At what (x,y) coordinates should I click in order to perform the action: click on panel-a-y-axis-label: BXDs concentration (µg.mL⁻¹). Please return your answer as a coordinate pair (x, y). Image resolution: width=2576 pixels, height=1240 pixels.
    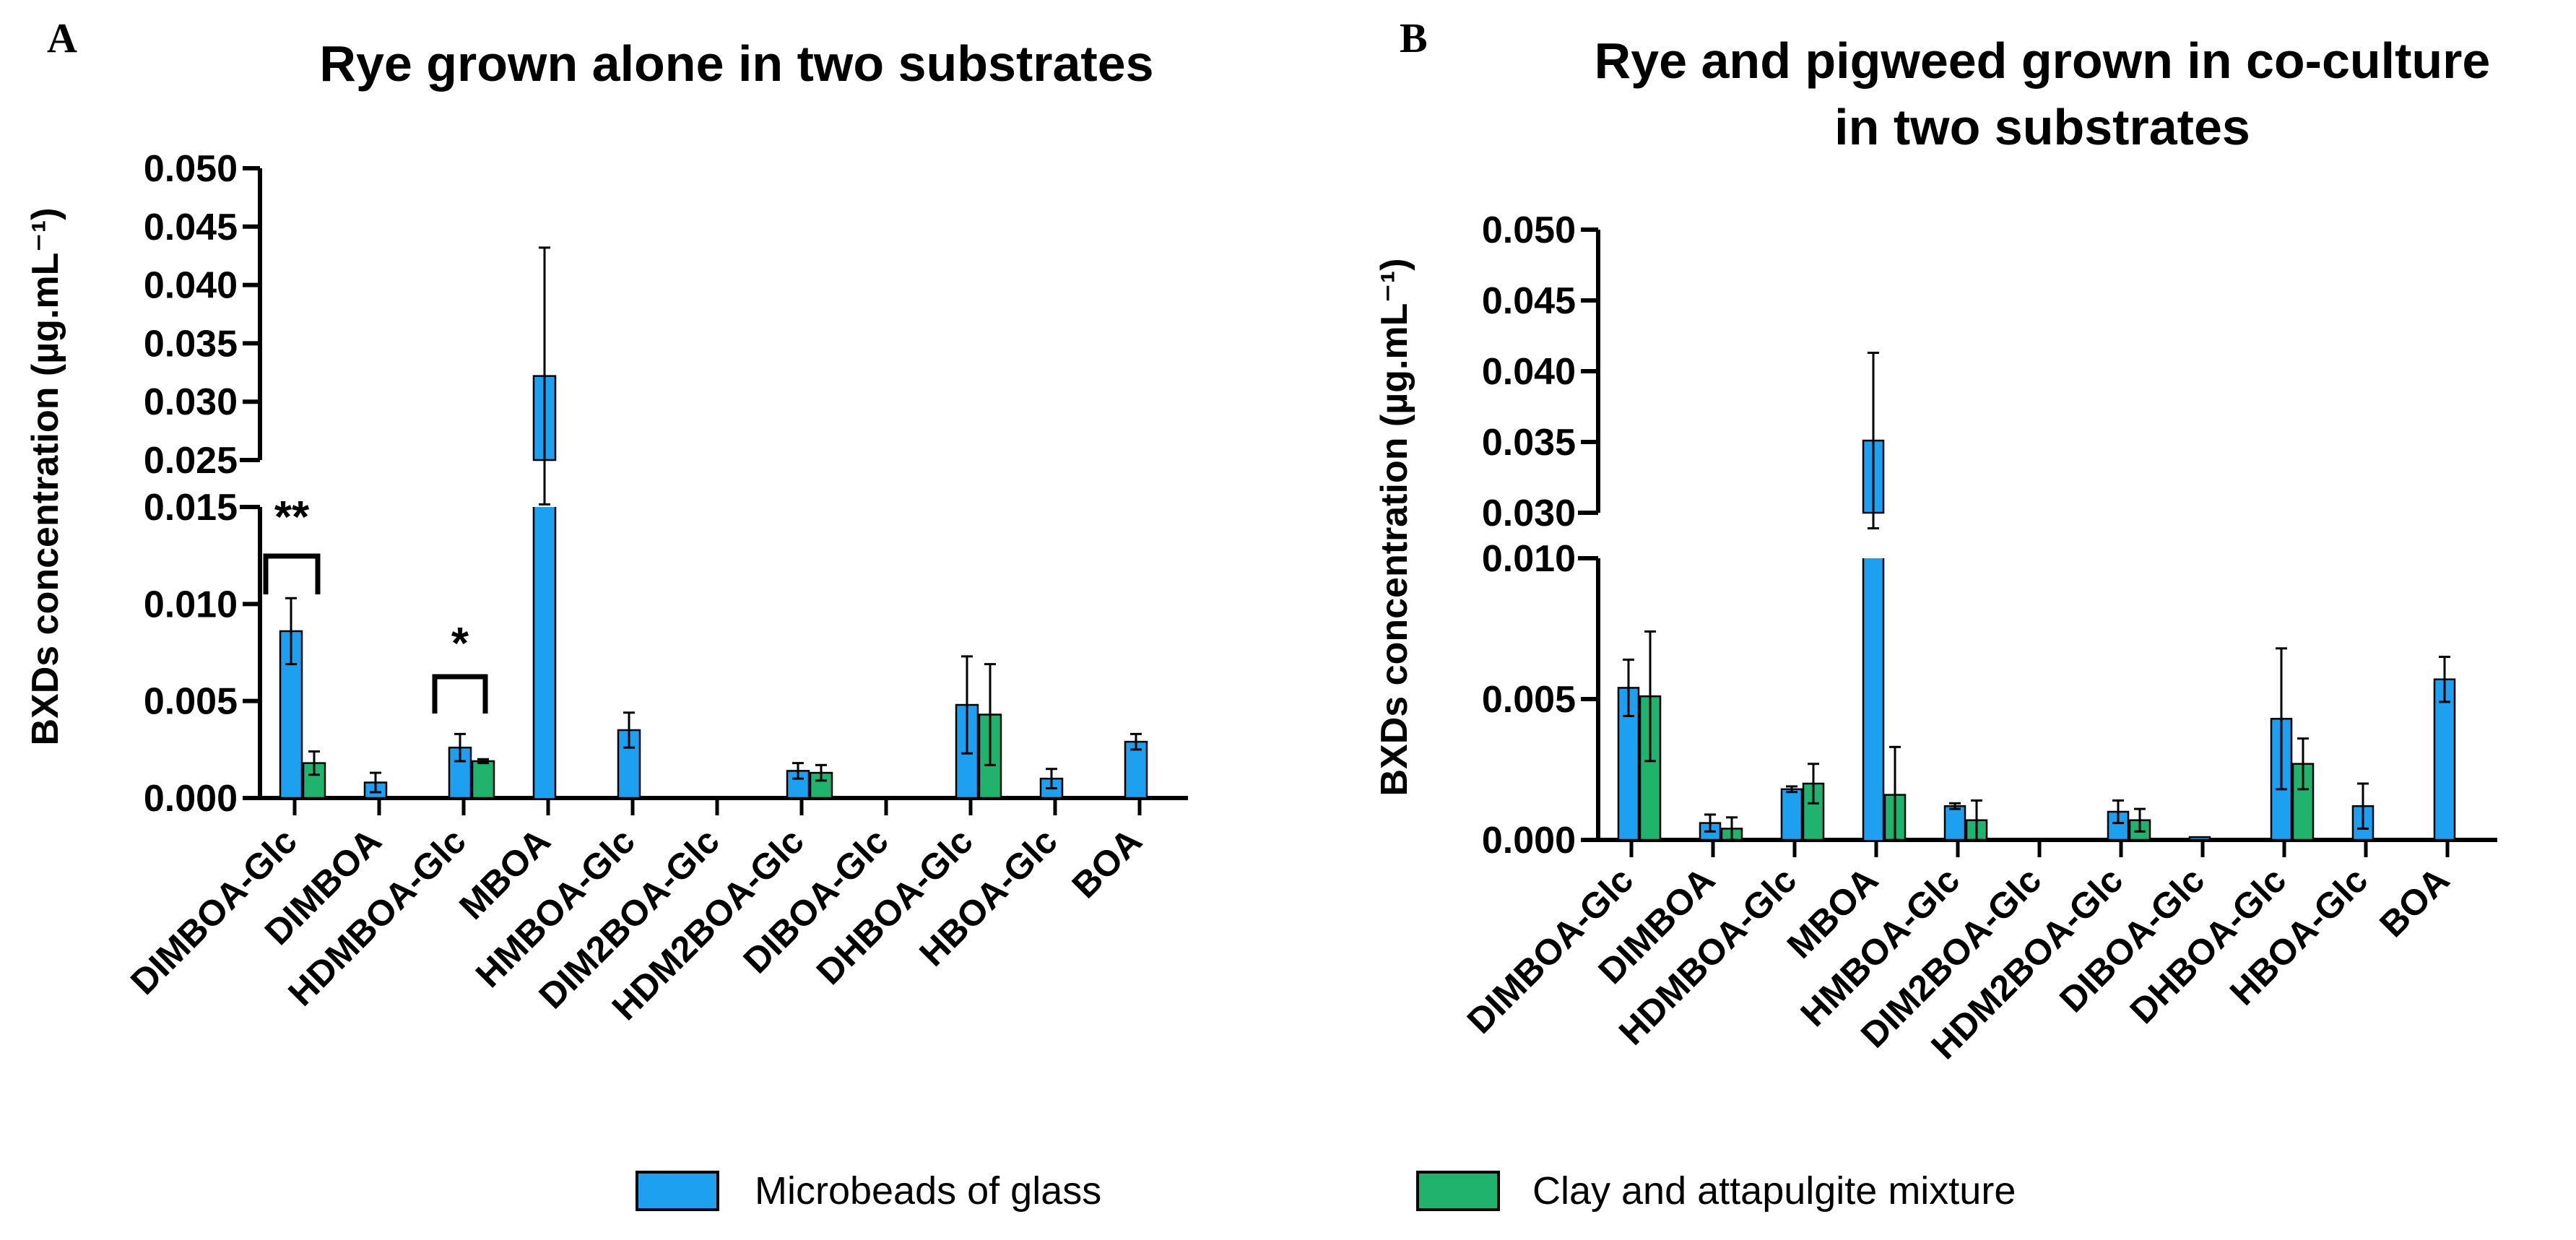
    Looking at the image, I should click on (45, 477).